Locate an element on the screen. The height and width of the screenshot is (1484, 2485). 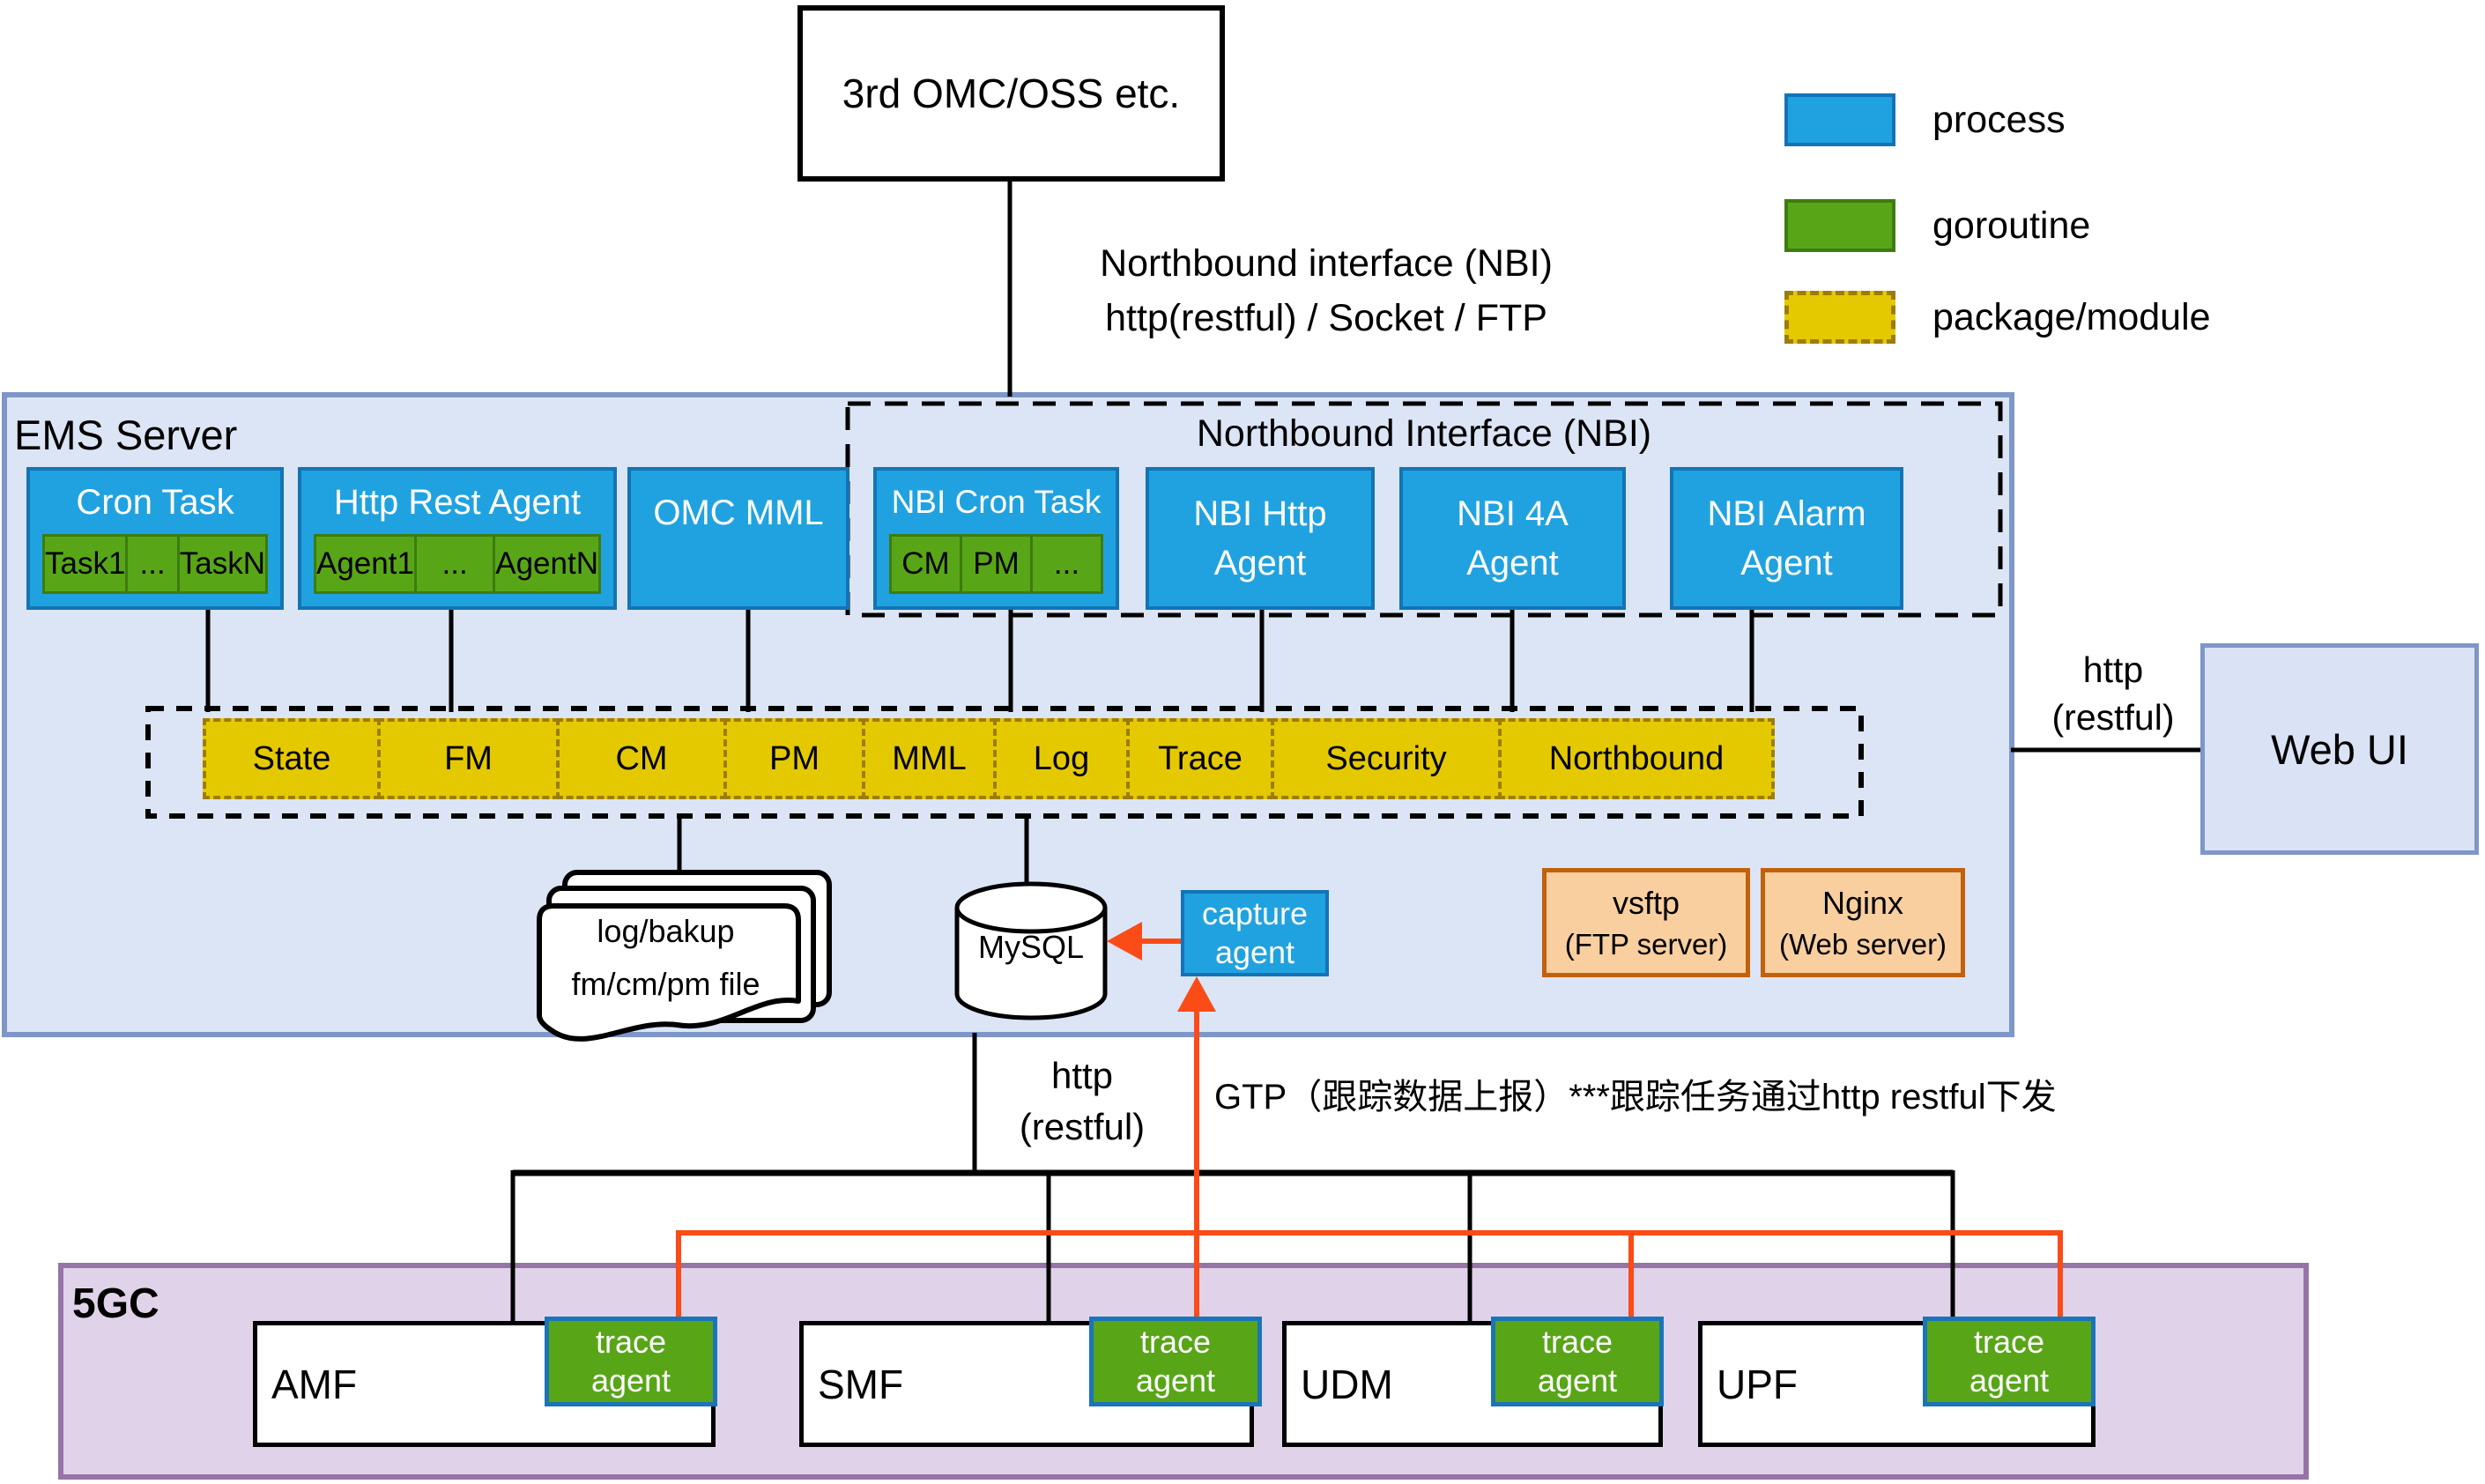
legend-item-process: process is located at coordinates (1925, 119).